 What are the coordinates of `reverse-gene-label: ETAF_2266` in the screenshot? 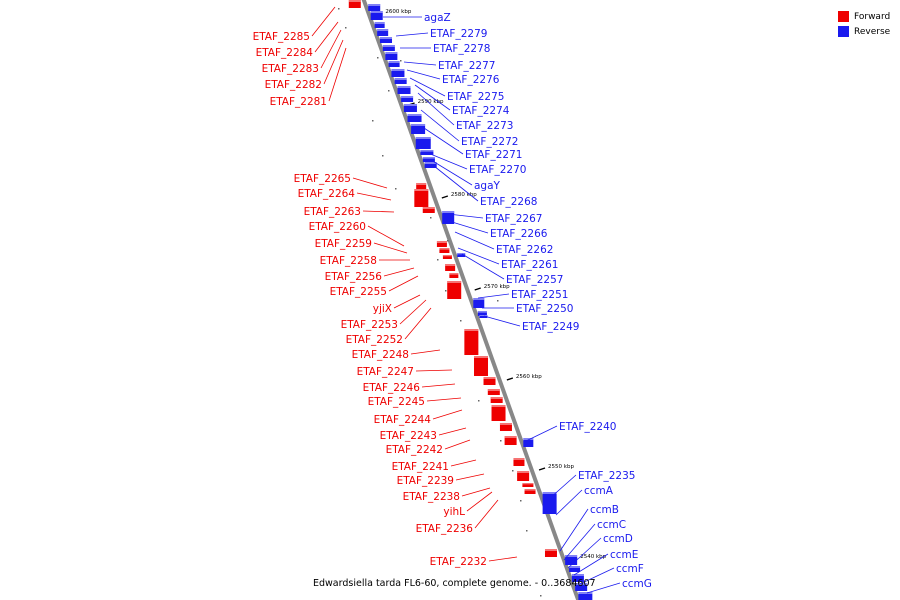 It's located at (519, 234).